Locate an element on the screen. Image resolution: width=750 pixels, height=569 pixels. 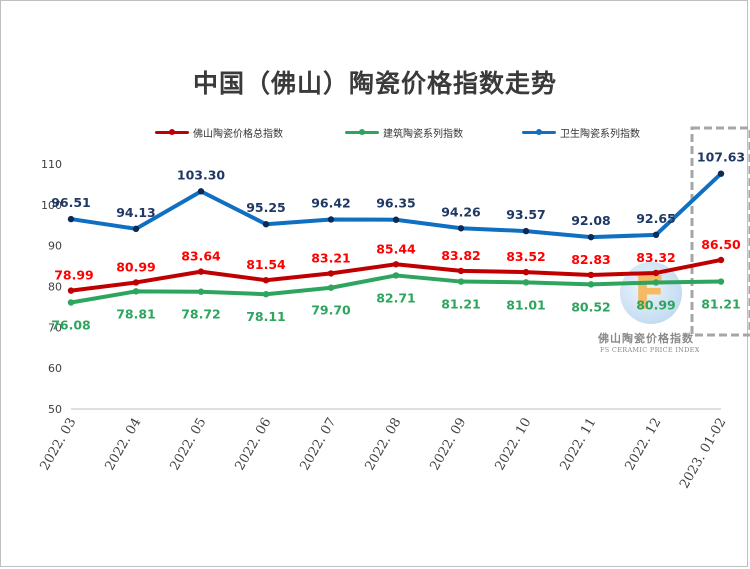
x-tick-label: 2022. 12 is located at coordinates (644, 445).